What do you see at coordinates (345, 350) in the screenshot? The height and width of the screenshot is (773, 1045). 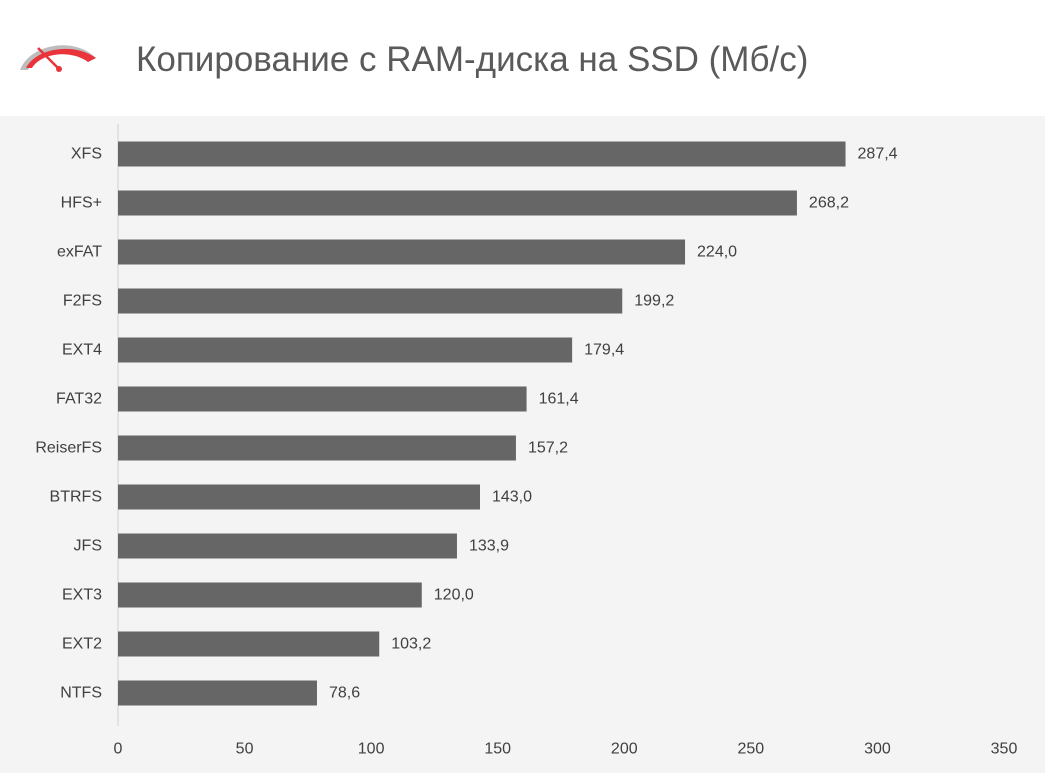 I see `bar-ext4` at bounding box center [345, 350].